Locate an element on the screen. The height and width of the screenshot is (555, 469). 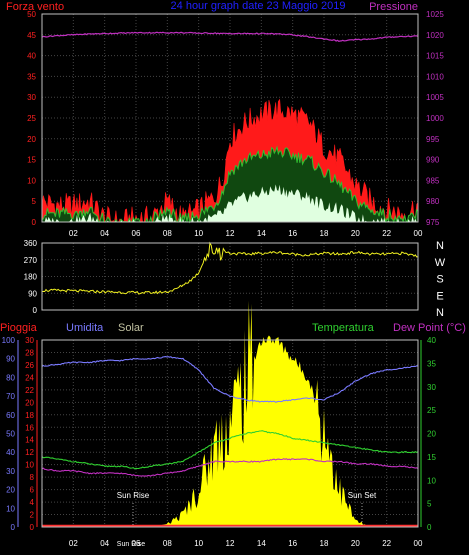
tick-label-humidity: 50 is located at coordinates (10, 434).